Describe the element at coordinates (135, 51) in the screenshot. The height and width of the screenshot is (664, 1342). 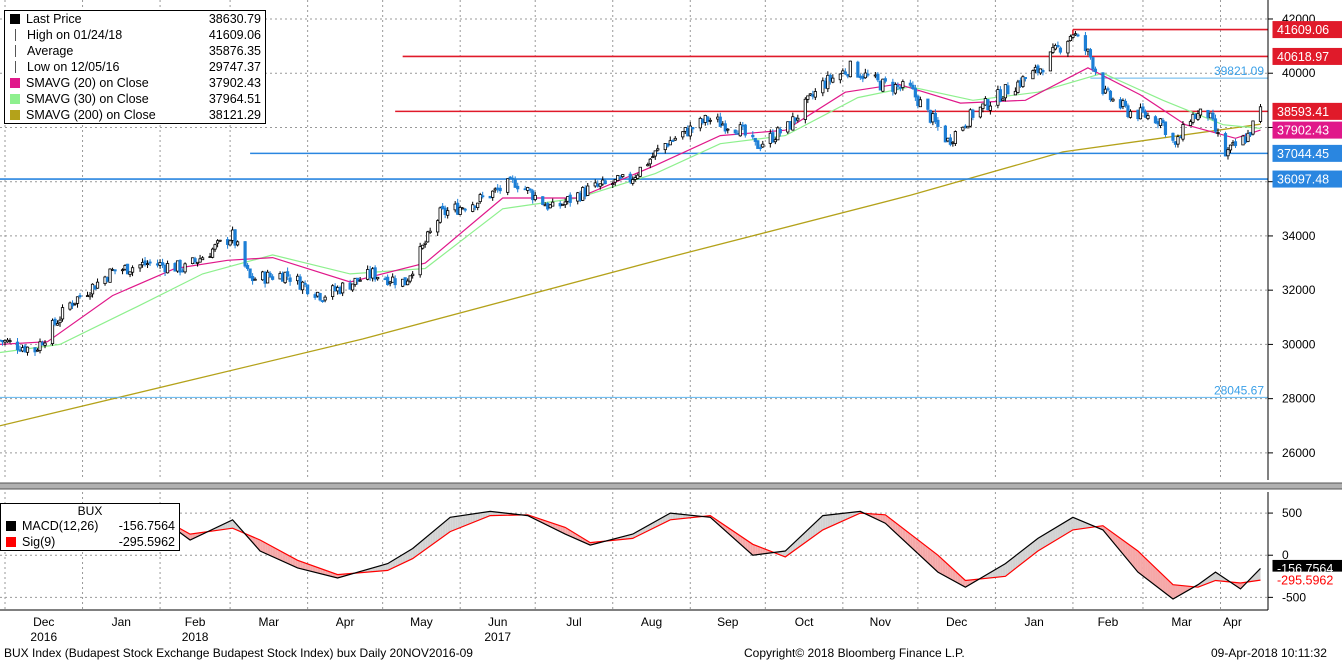
I see `legend-item-row: Average 35876.35` at that location.